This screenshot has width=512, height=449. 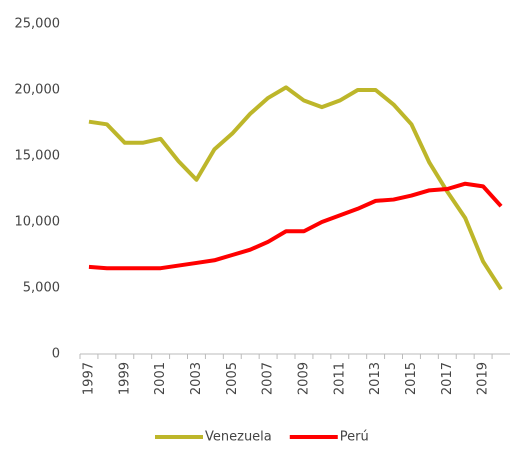 I want to click on x-tick-label: 2017, so click(x=447, y=378).